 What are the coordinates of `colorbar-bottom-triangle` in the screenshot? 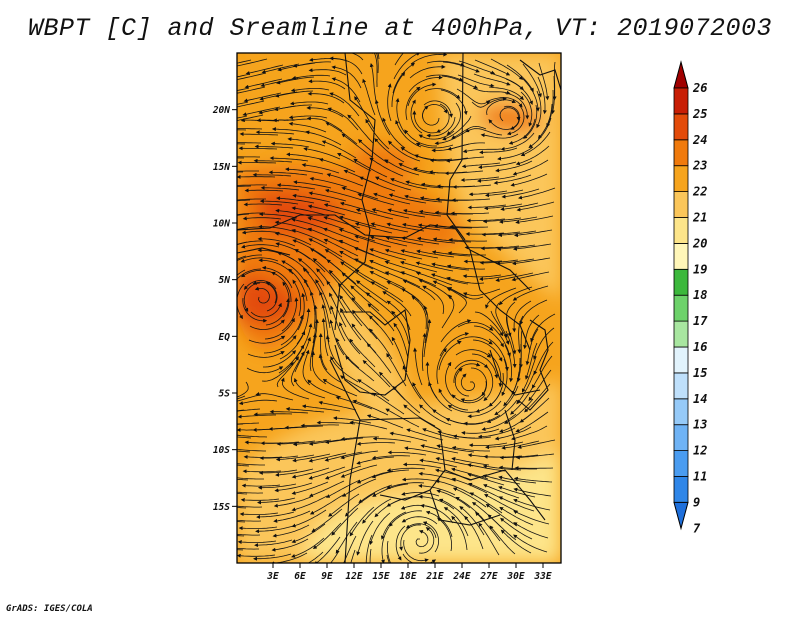 It's located at (681, 516).